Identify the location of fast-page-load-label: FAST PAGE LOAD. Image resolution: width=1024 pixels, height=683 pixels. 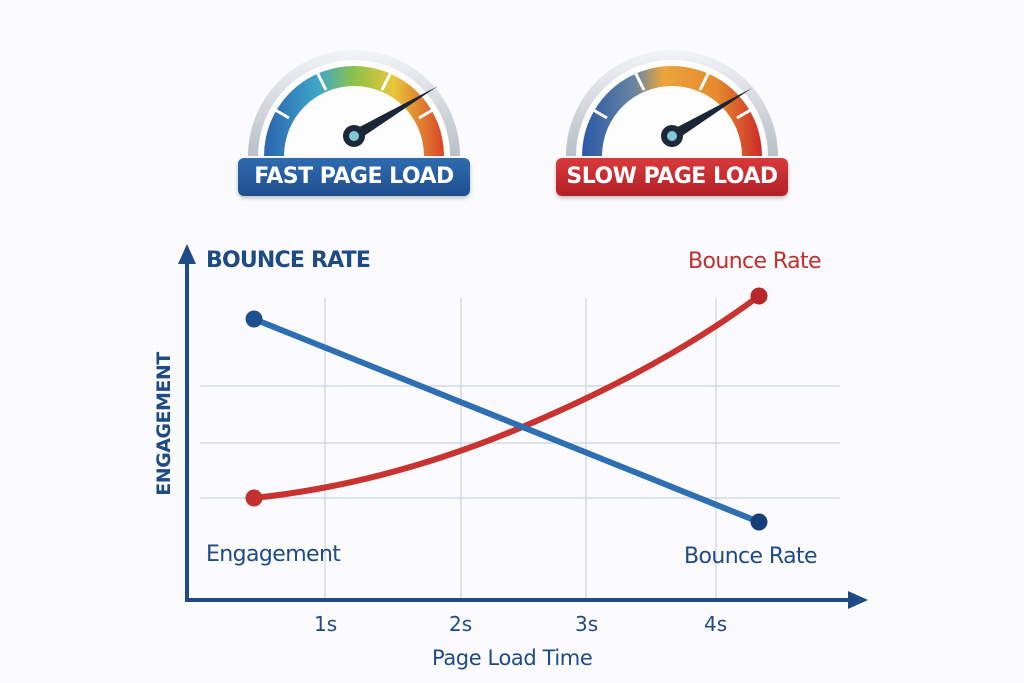
(354, 177).